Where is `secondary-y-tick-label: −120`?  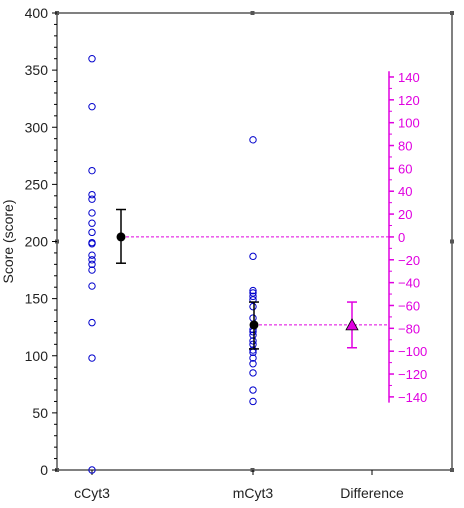
secondary-y-tick-label: −120 is located at coordinates (412, 374).